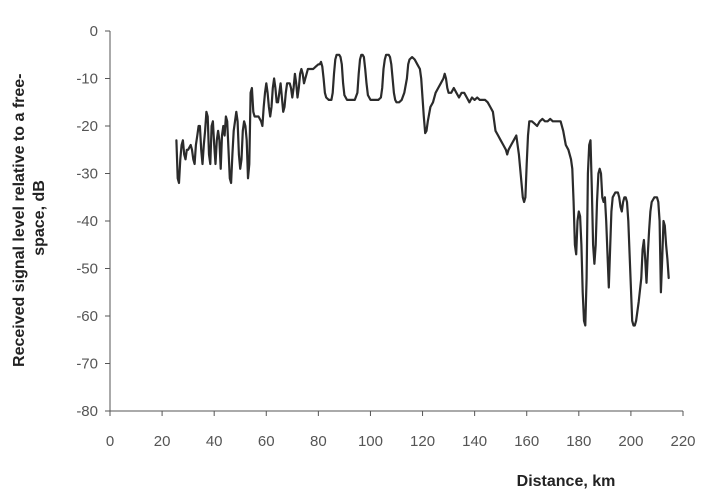 This screenshot has width=709, height=504. What do you see at coordinates (87, 411) in the screenshot?
I see `y-tick-label: -80` at bounding box center [87, 411].